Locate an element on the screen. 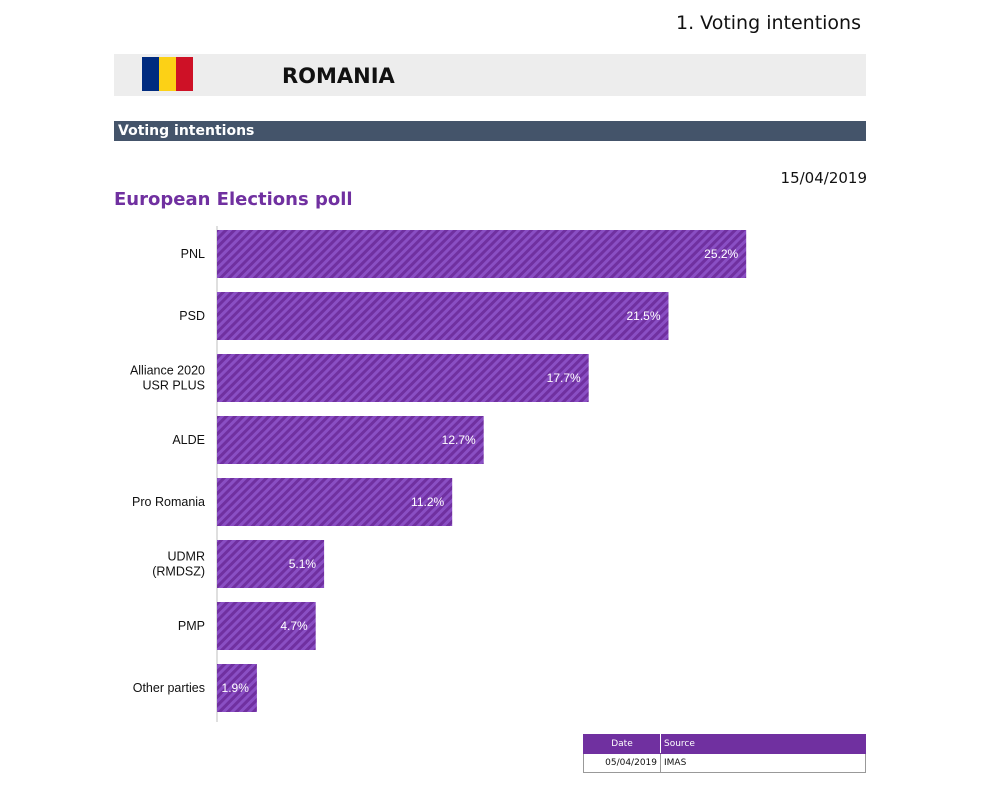 The height and width of the screenshot is (789, 981). source-table-source-cell: IMAS is located at coordinates (763, 763).